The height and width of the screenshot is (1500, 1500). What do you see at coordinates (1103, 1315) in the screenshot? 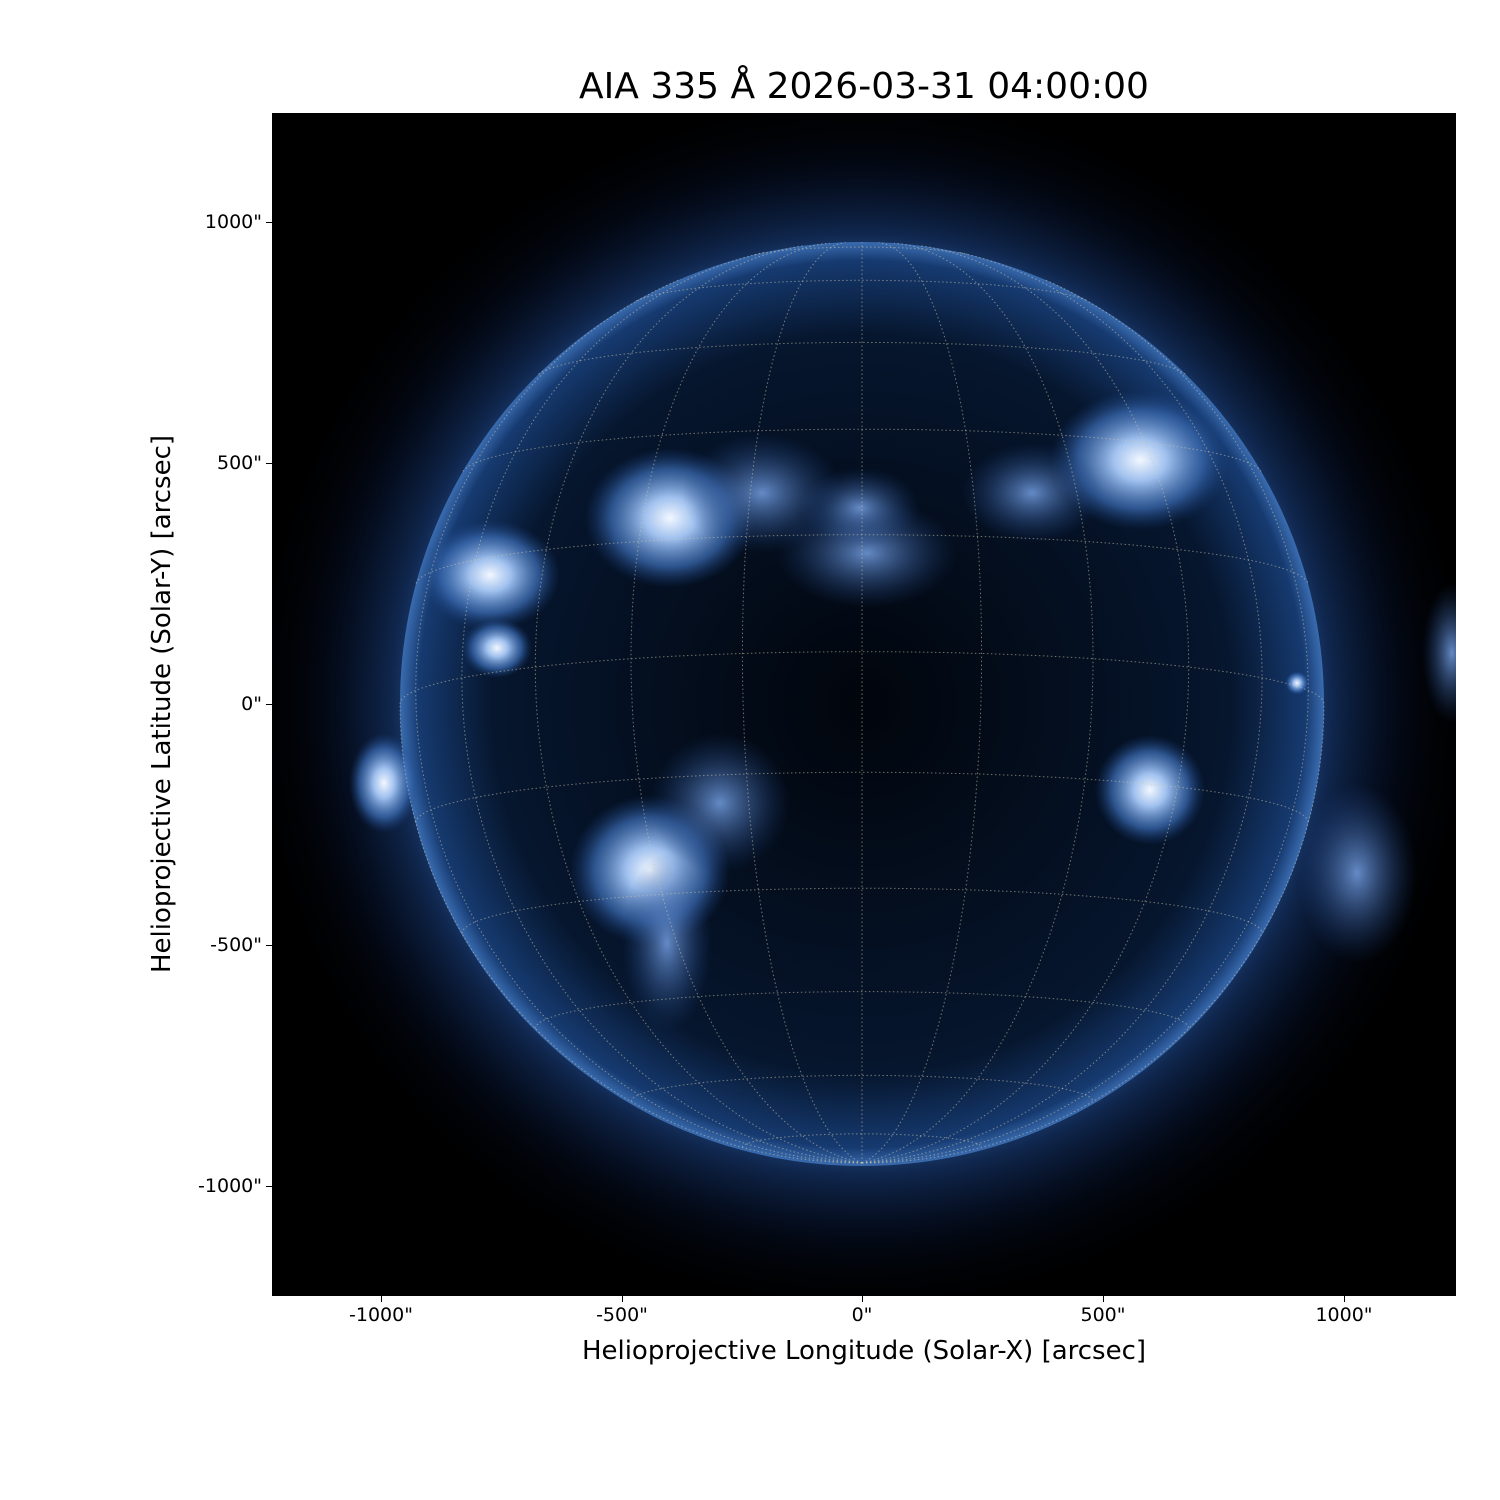
I see `x-tick-label: 500"` at bounding box center [1103, 1315].